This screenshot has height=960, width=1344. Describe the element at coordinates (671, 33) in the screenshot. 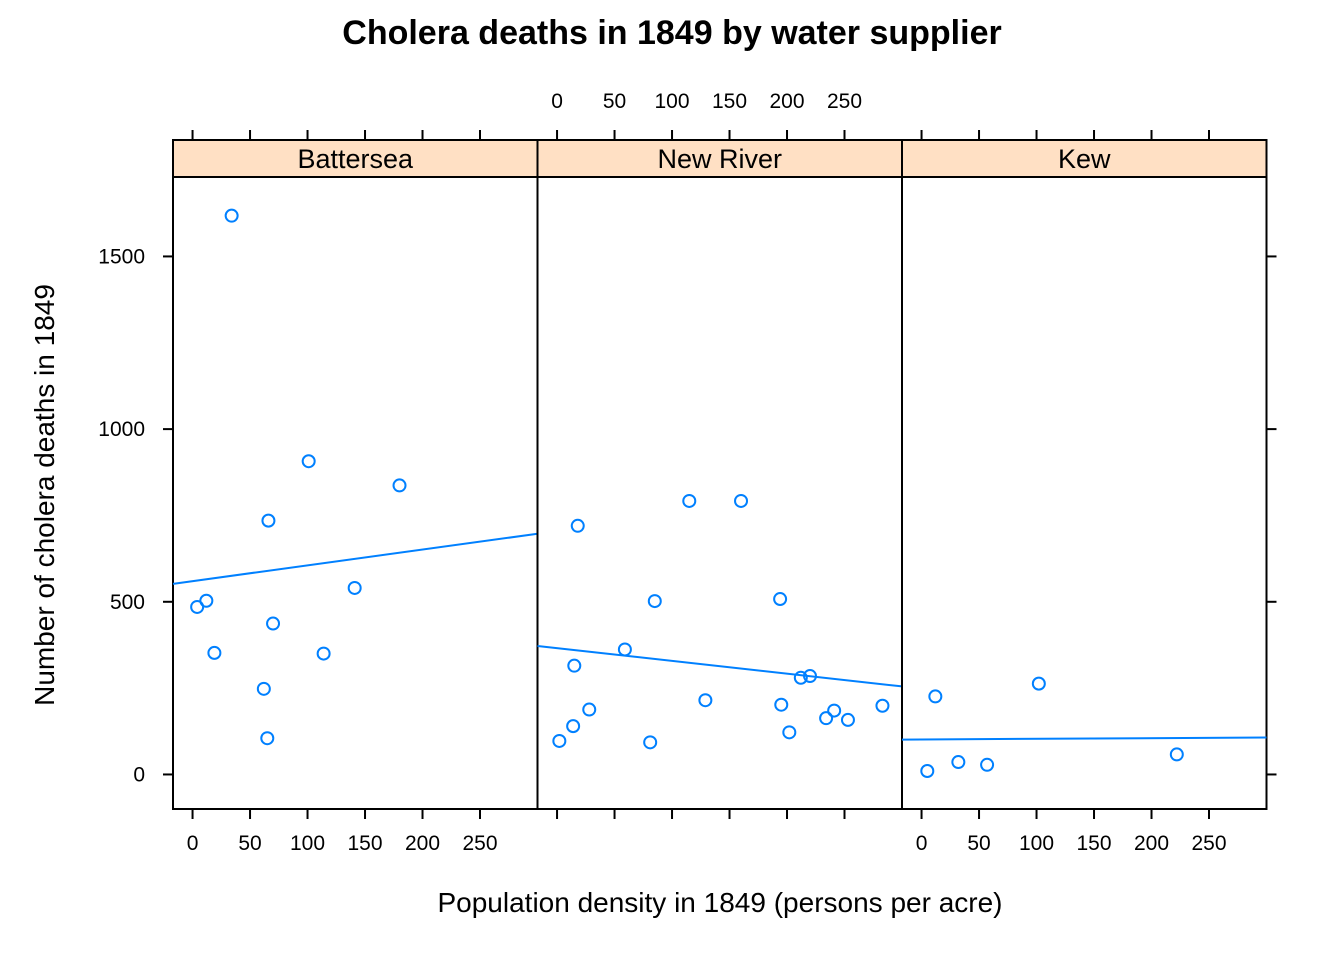

I see `chart-title: Cholera deaths in 1849 by water supplier` at that location.